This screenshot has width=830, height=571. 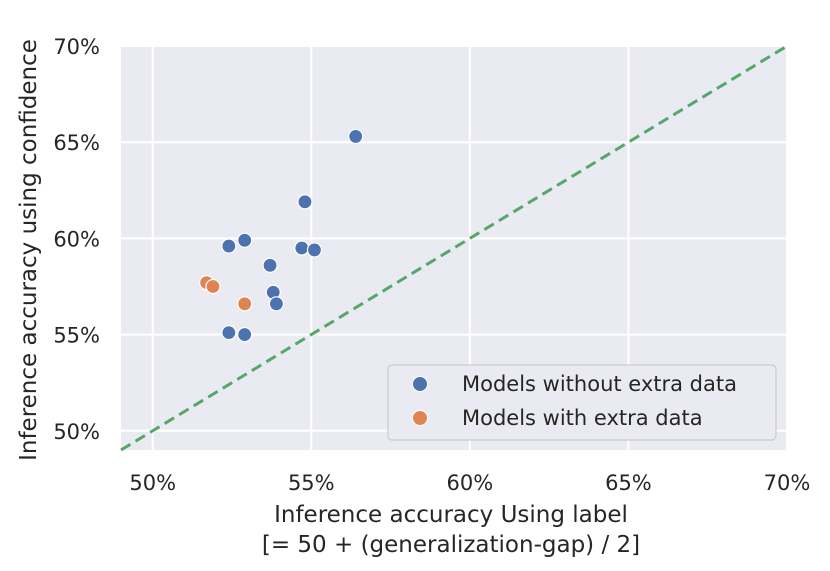 What do you see at coordinates (76, 143) in the screenshot?
I see `y-tick-label: 65%` at bounding box center [76, 143].